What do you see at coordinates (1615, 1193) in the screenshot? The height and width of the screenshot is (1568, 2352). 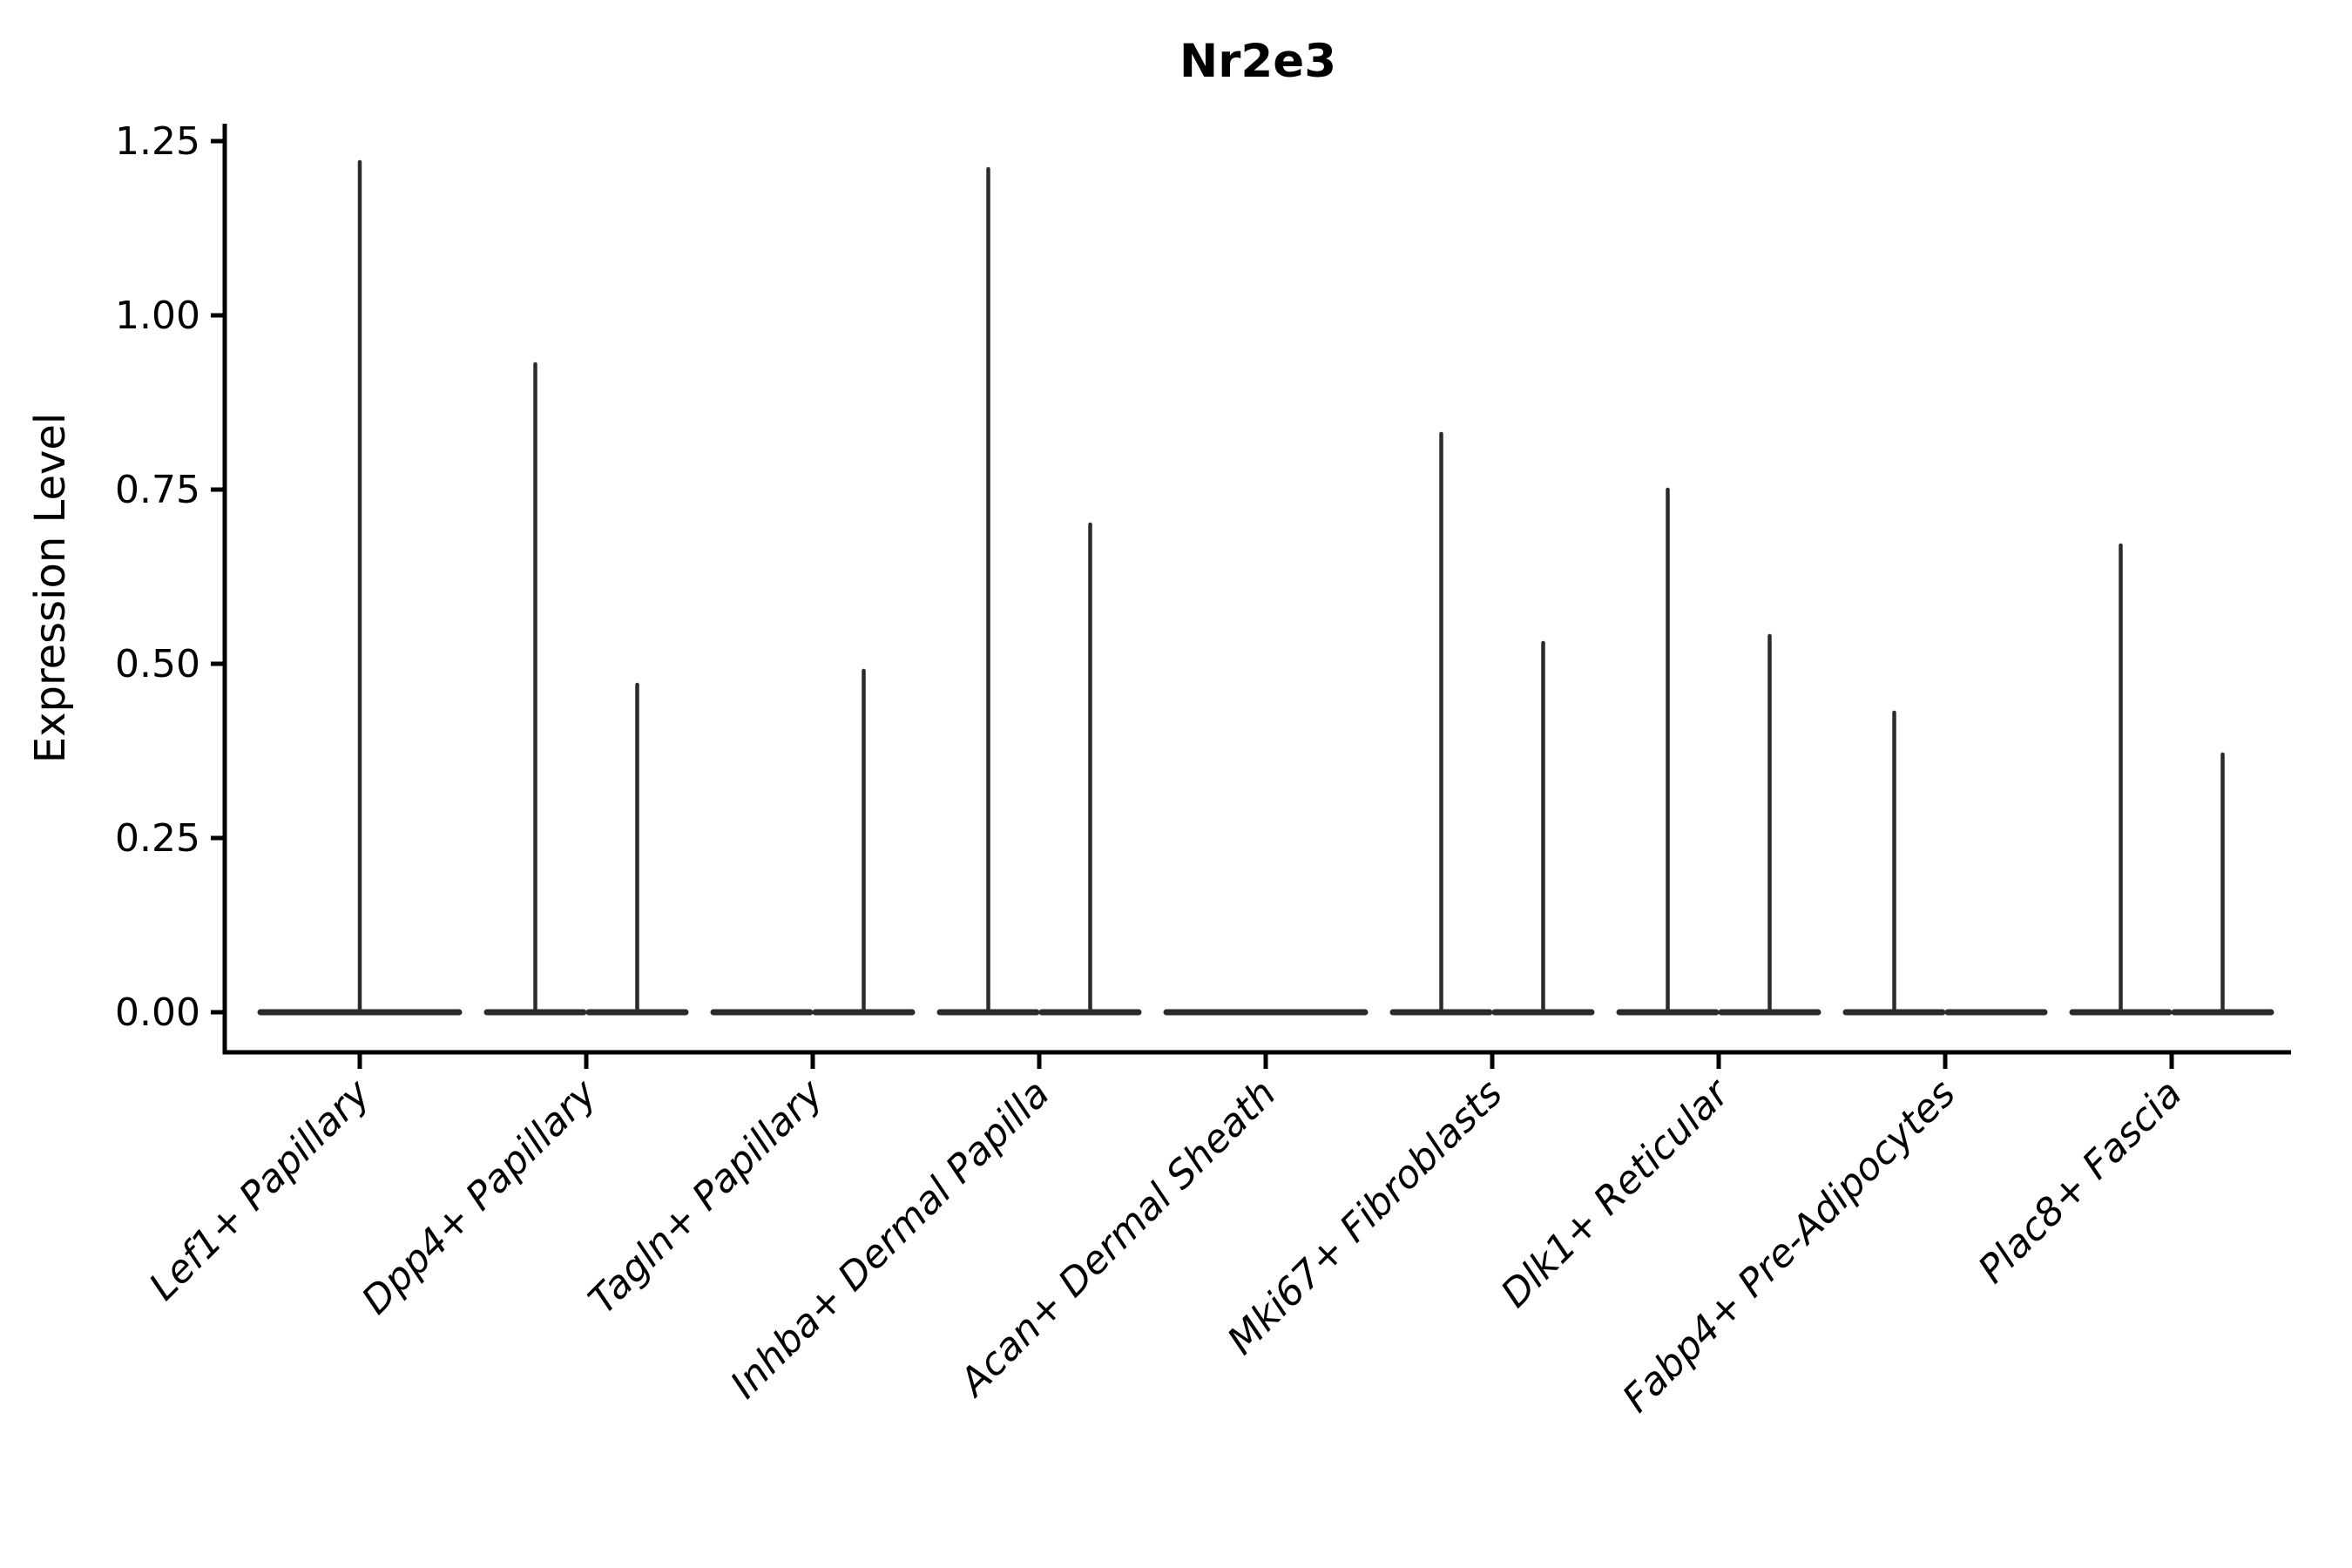 I see `x-tick-label: Dlk1+ Reticular` at bounding box center [1615, 1193].